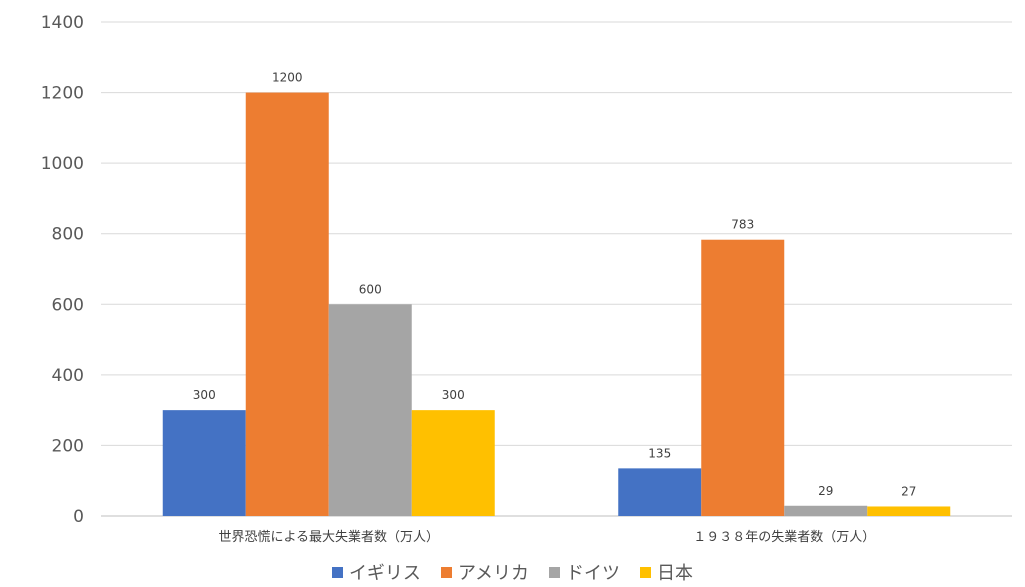  Describe the element at coordinates (68, 235) in the screenshot. I see `y-tick-label: 800` at that location.